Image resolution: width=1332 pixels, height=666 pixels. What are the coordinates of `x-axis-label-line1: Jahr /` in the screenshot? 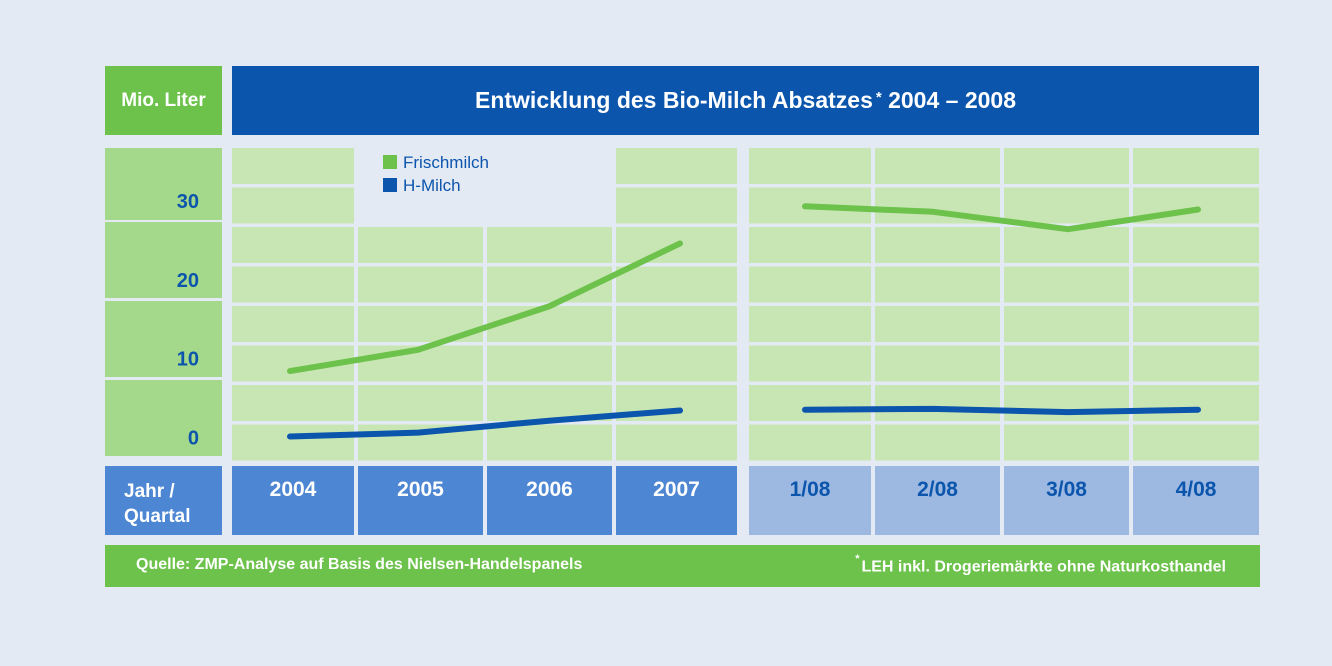 It's located at (149, 491).